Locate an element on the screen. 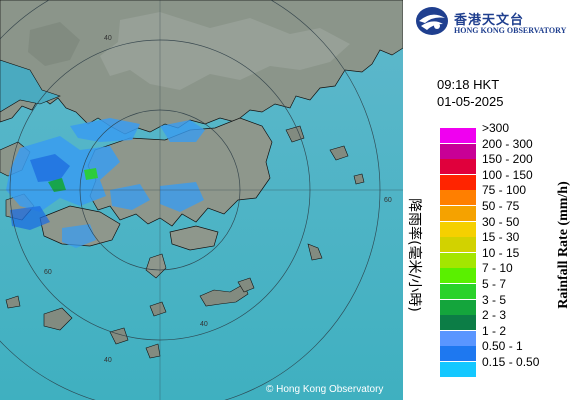  estuary is located at coordinates (30, 86).